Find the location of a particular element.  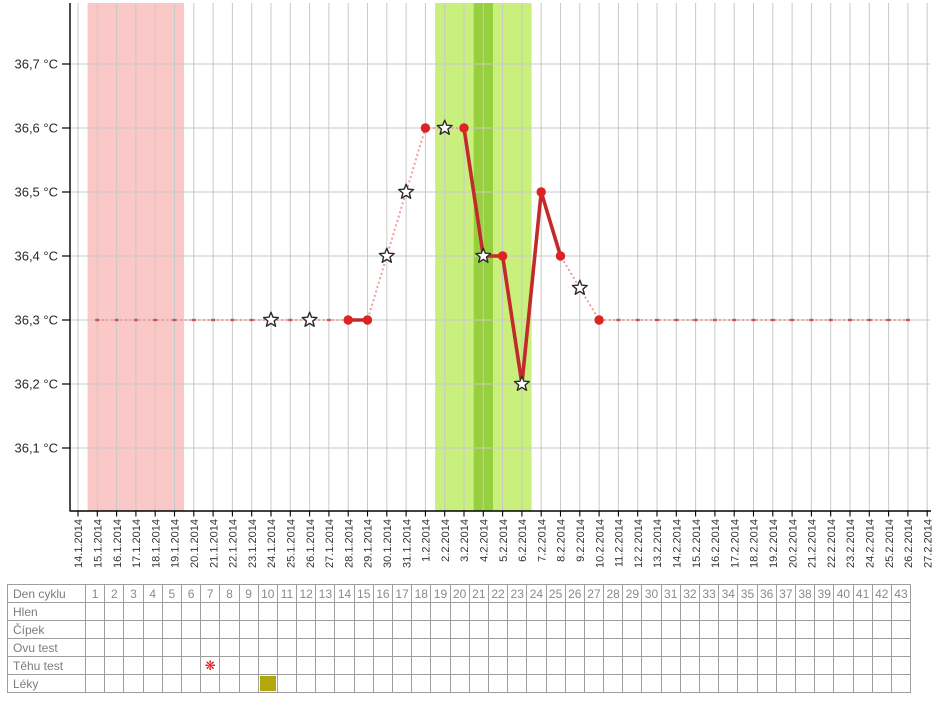

entry-cell: ❋ is located at coordinates (210, 665).